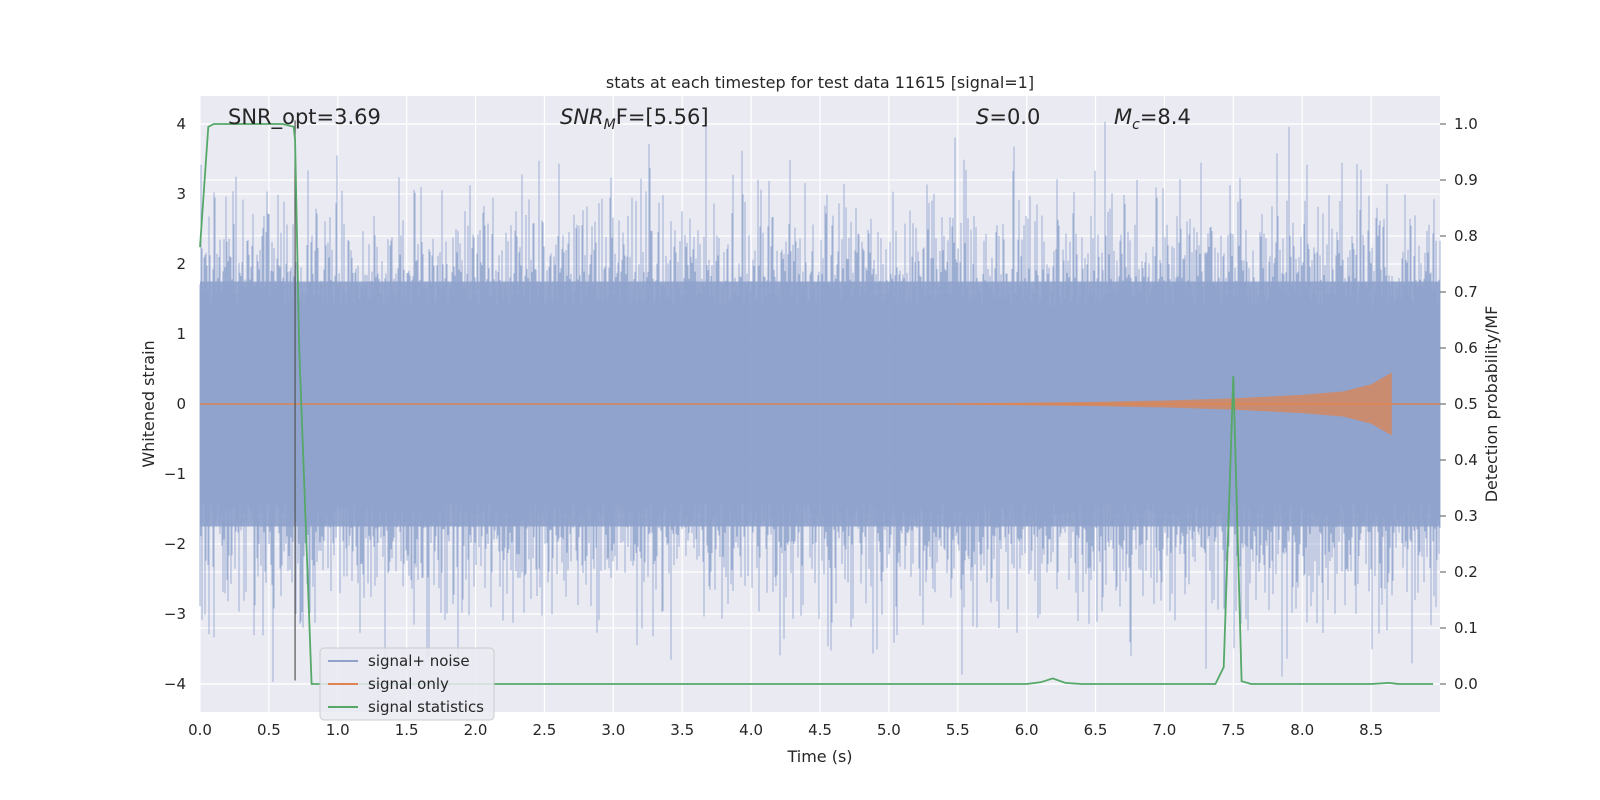 This screenshot has height=800, width=1600. Describe the element at coordinates (1466, 628) in the screenshot. I see `y2-tick-label: 0.1` at that location.